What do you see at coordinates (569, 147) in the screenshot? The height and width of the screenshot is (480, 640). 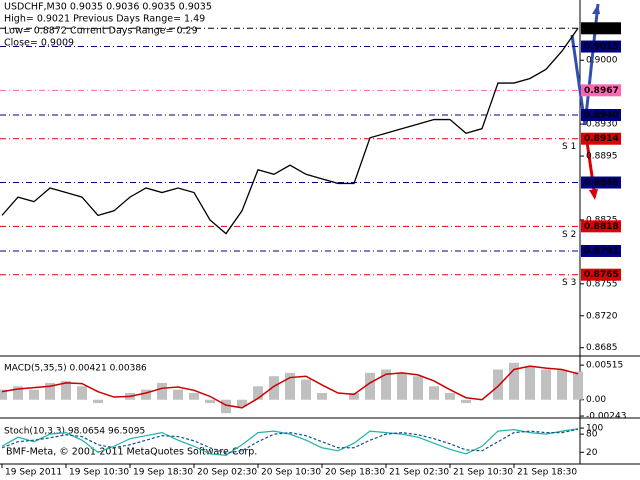 I see `level-note: S 1` at bounding box center [569, 147].